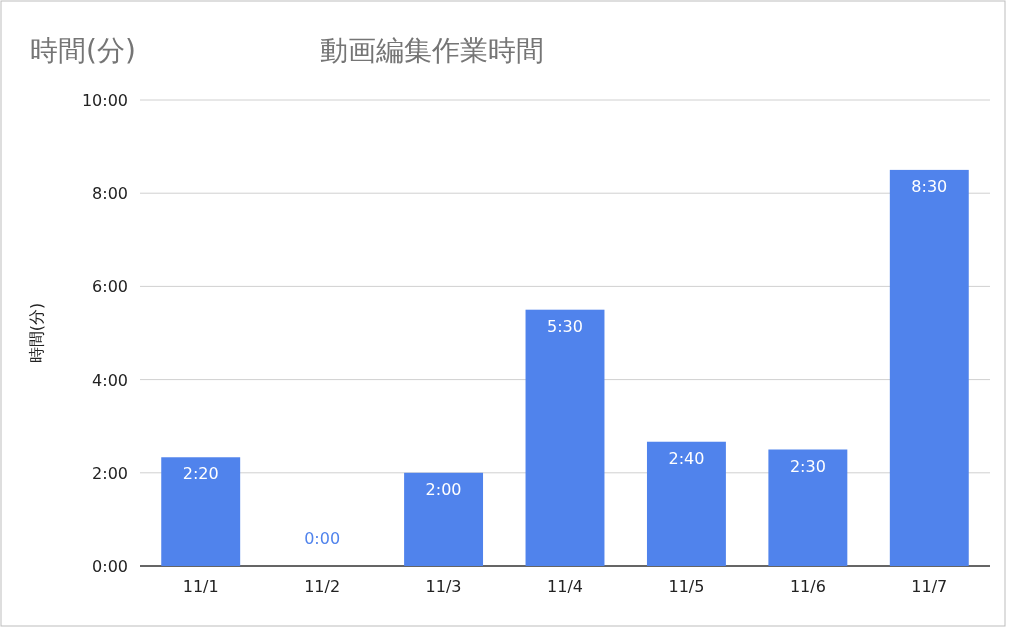 Image resolution: width=1024 pixels, height=633 pixels. Describe the element at coordinates (565, 586) in the screenshot. I see `x-tick-label: 11/4` at that location.